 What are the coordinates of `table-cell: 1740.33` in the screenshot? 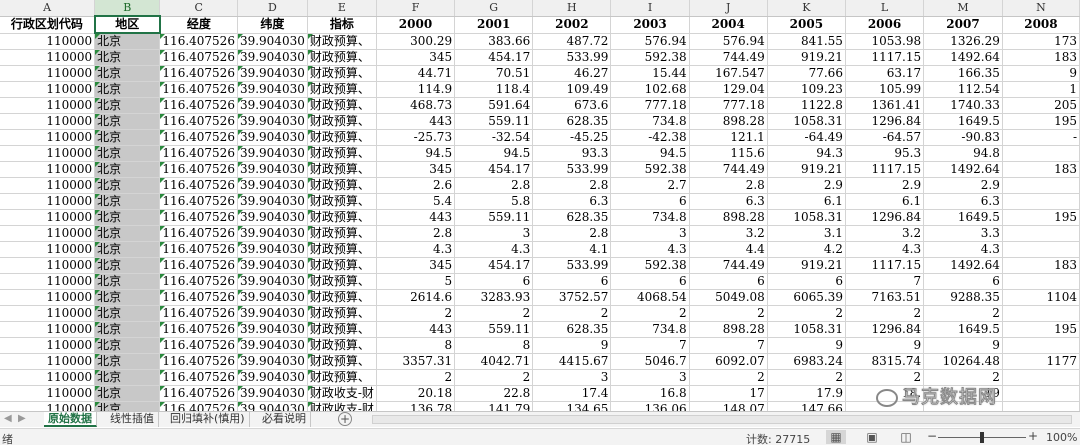 It's located at (963, 105).